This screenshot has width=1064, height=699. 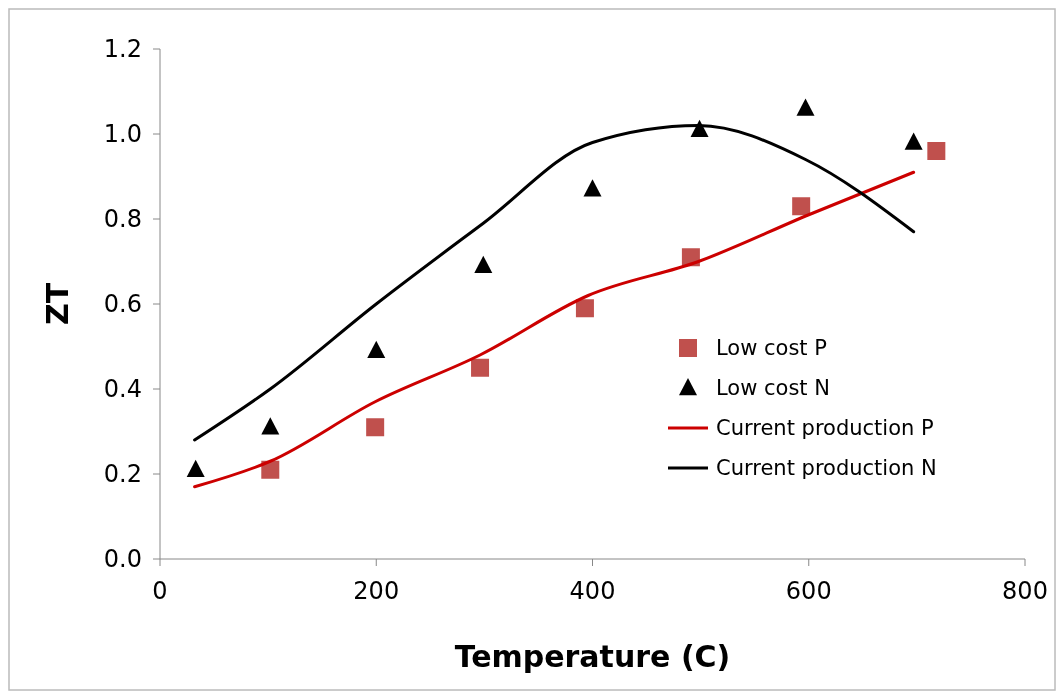 What do you see at coordinates (122, 49) in the screenshot?
I see `y-tick-label: 1.2` at bounding box center [122, 49].